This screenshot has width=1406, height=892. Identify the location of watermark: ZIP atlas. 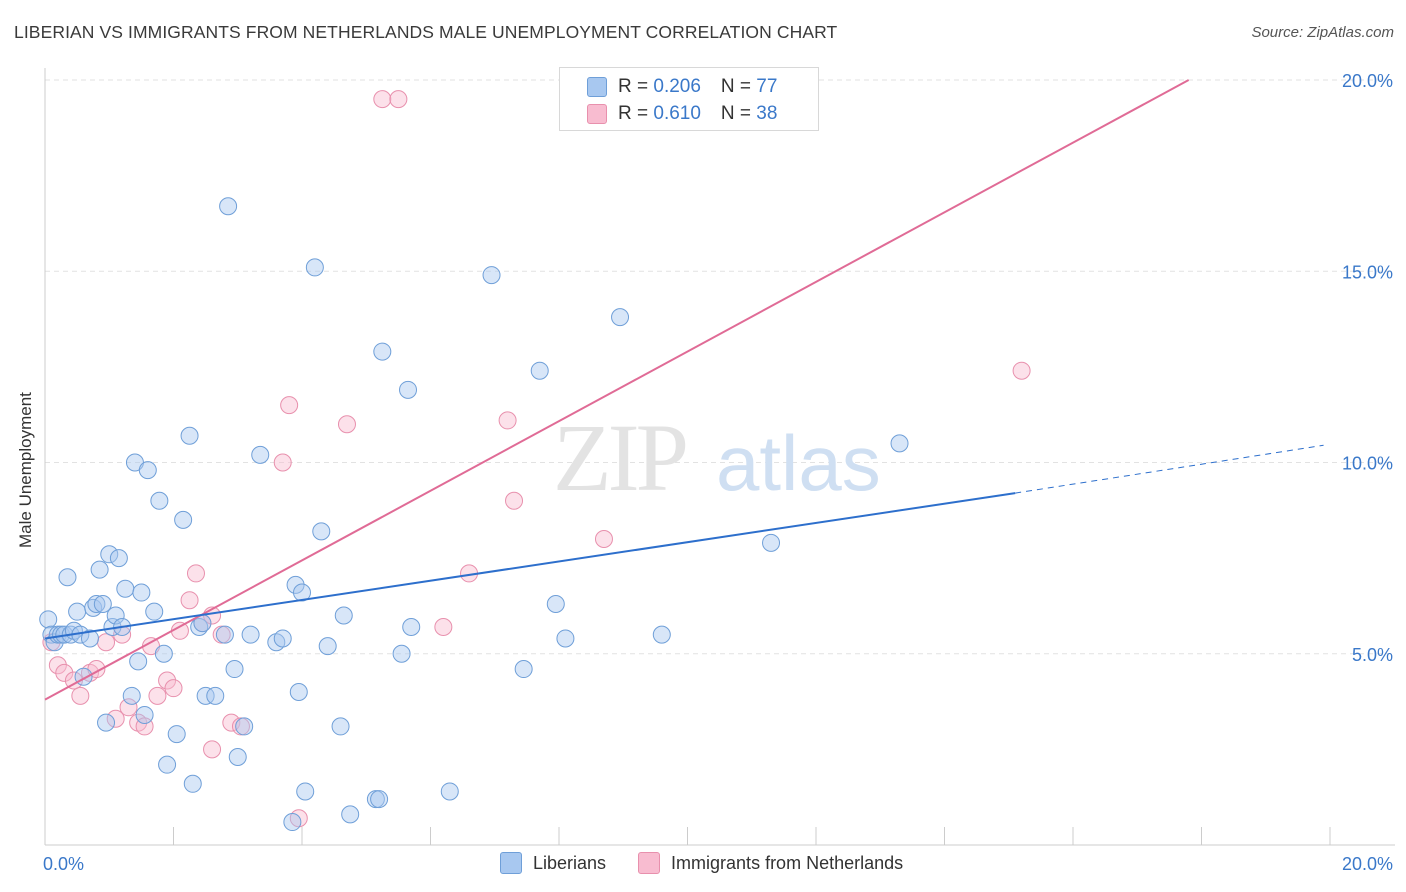
(717, 457).